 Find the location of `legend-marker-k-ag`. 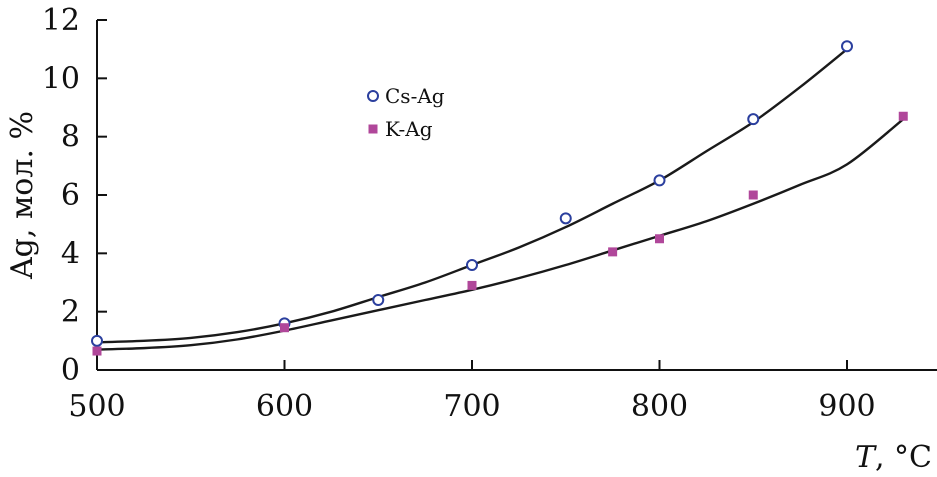

legend-marker-k-ag is located at coordinates (373, 129).